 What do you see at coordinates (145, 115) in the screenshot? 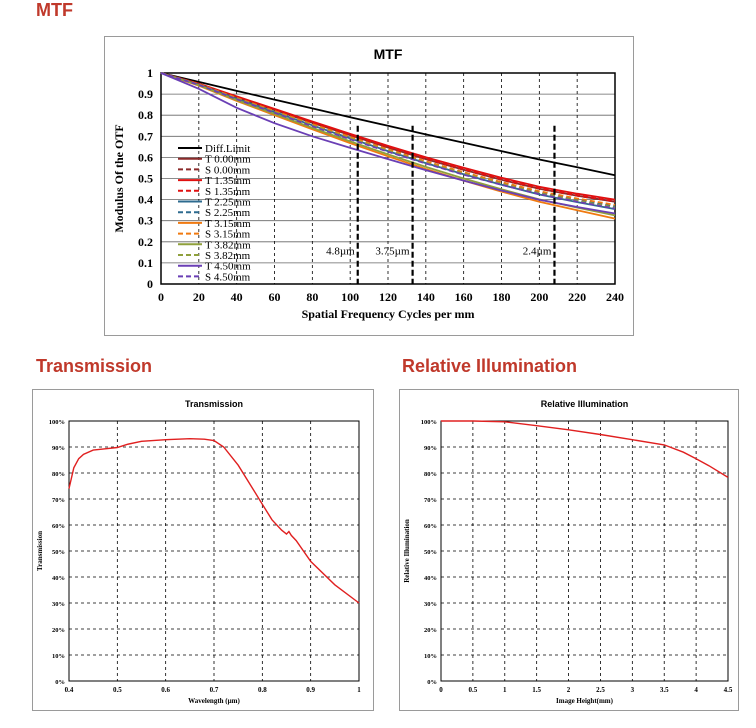
I see `mtf-ytick-label: 0.8` at bounding box center [145, 115].